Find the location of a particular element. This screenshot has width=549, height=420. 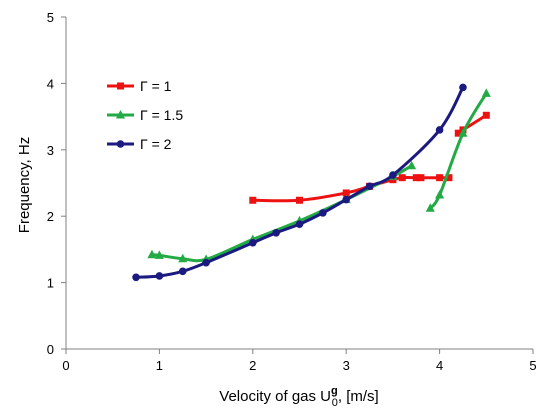

x-tick-label: 3 is located at coordinates (346, 365).